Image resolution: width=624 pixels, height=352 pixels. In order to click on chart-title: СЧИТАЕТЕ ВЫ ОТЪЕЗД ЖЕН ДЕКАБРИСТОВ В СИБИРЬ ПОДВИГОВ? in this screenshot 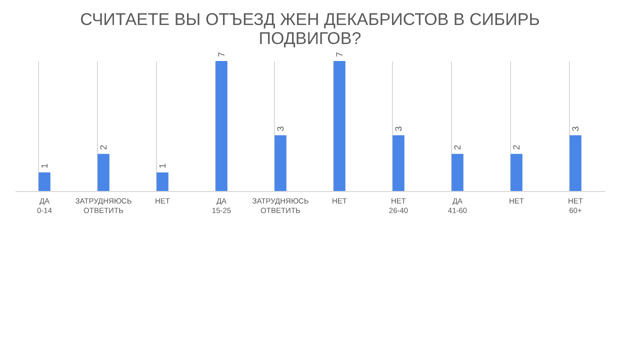, I will do `click(310, 29)`.